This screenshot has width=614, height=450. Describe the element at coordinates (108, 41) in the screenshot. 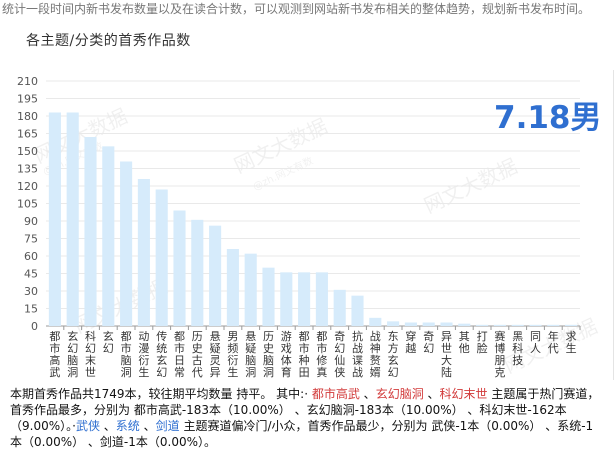

I see `chart-title: 各主题/分类的首秀作品数` at that location.